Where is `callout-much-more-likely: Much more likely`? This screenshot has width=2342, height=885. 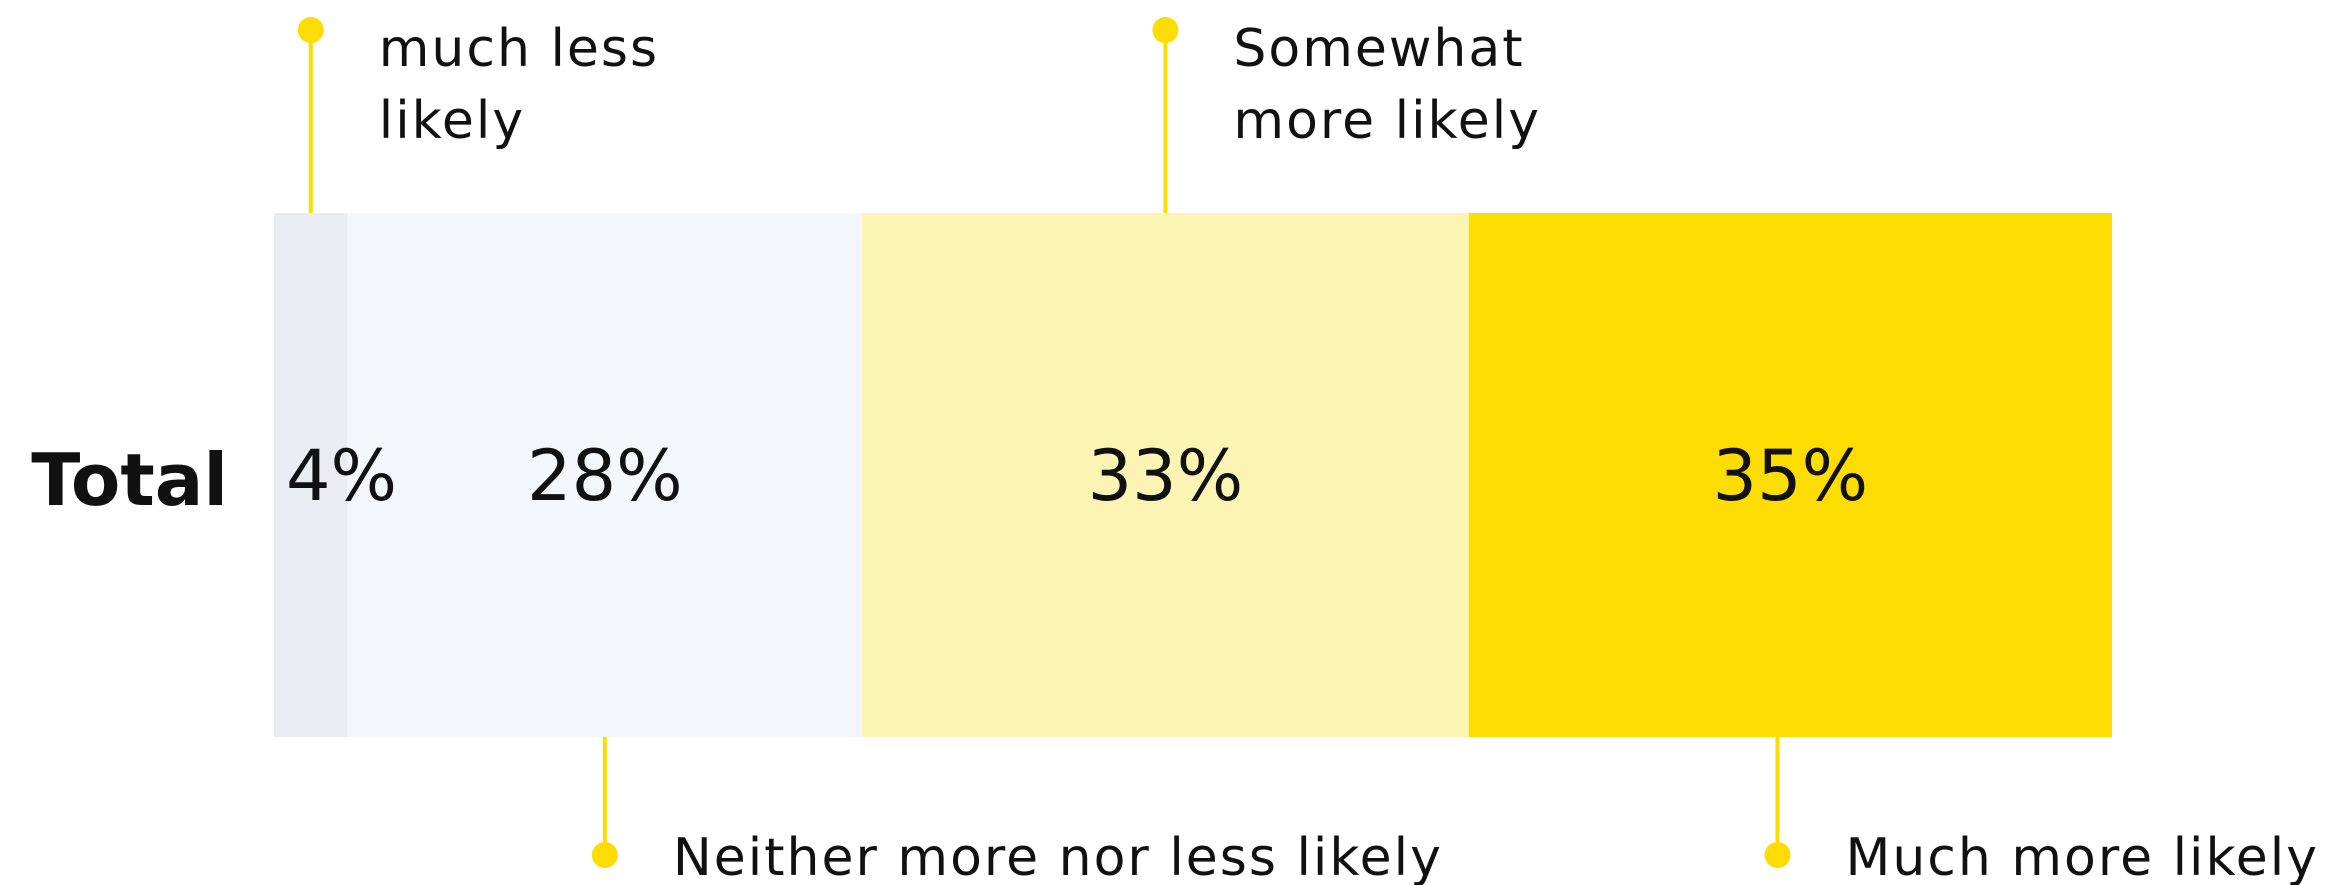
callout-much-more-likely: Much more likely is located at coordinates (2041, 811).